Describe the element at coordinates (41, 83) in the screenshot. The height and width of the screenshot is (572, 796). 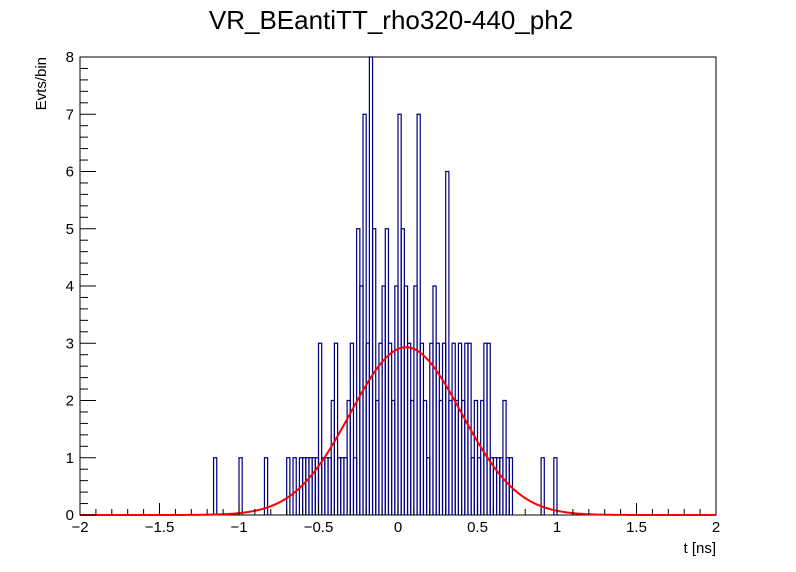
I see `y-axis-title: Evts/bin` at that location.